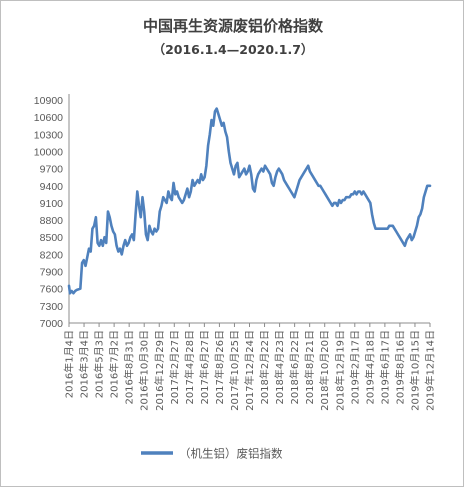 This screenshot has width=464, height=487. I want to click on y-tick-label: 7300, so click(52, 307).